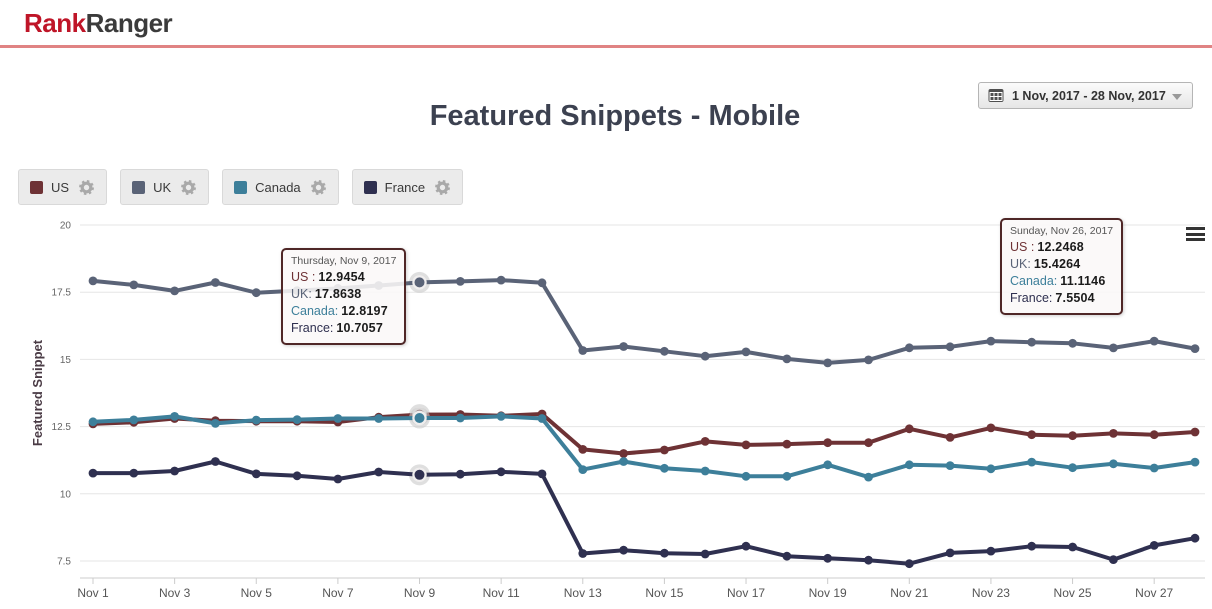 This screenshot has width=1212, height=609. I want to click on tooltip-row: UK: 17.8638, so click(326, 294).